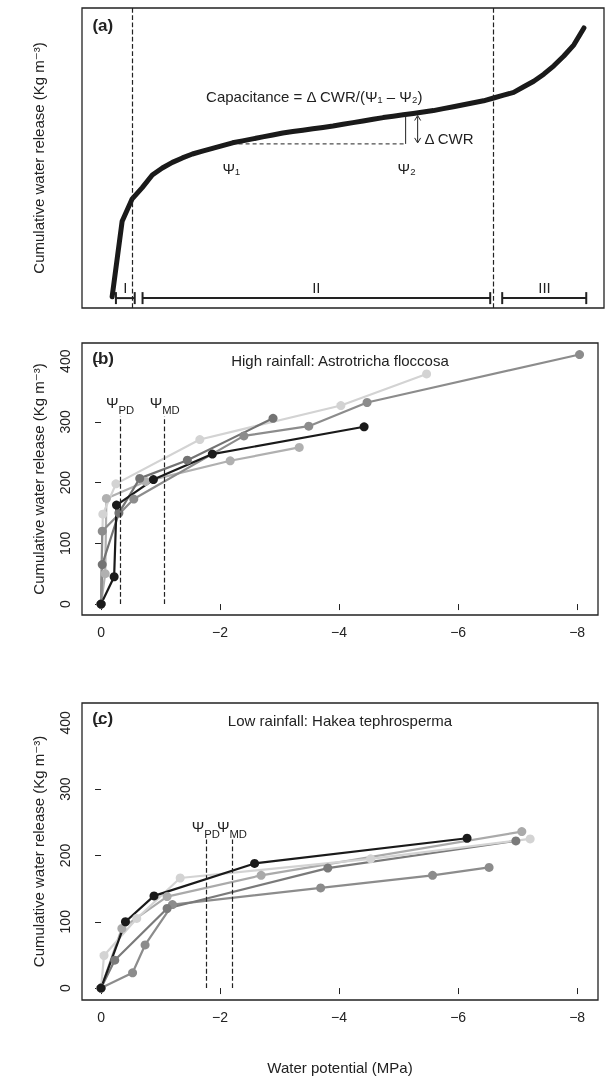 This screenshot has height=1089, width=608. I want to click on annotation: (a), so click(103, 25).